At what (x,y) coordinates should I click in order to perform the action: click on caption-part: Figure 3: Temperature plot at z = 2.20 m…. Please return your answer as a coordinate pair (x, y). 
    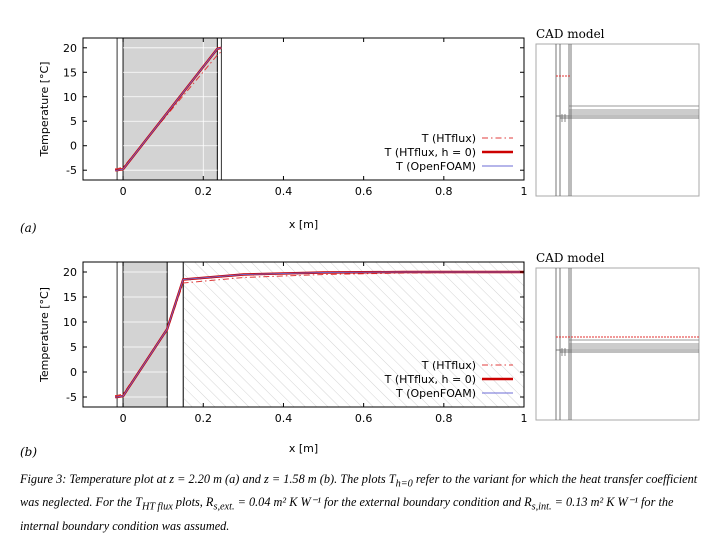
    Looking at the image, I should click on (208, 479).